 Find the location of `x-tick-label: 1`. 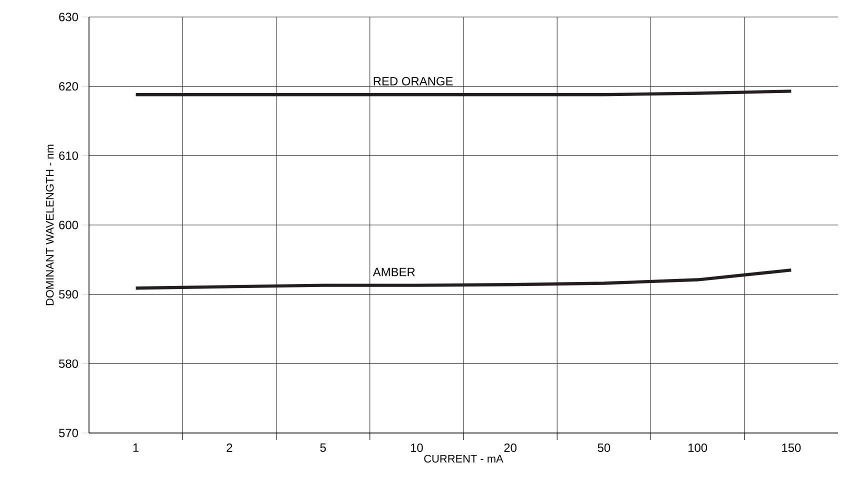

x-tick-label: 1 is located at coordinates (136, 448).